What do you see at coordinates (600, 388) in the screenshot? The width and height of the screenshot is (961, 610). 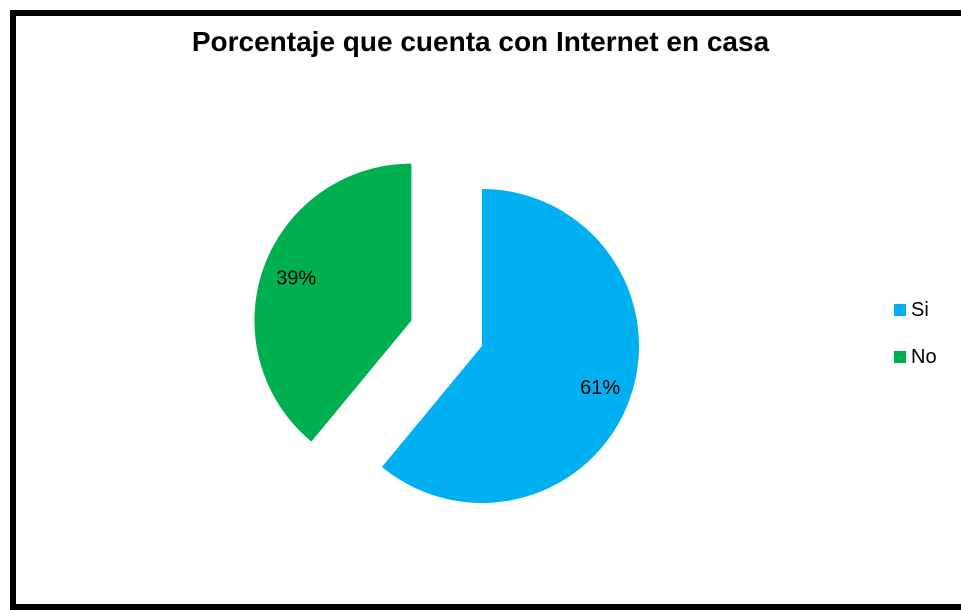 I see `data-label-si: 61%` at bounding box center [600, 388].